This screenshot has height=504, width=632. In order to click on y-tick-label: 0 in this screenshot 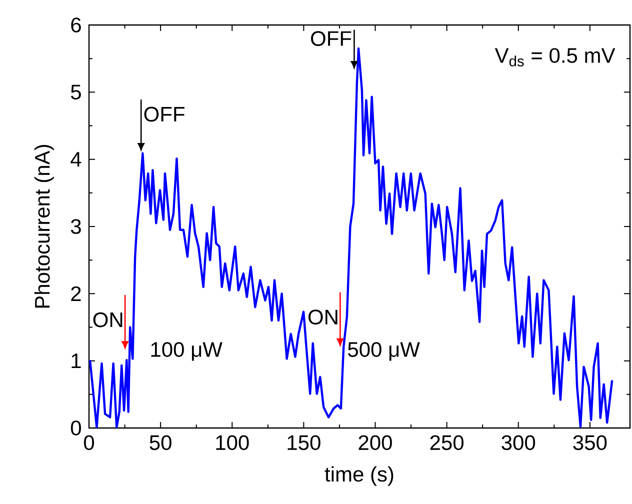, I will do `click(75, 428)`.